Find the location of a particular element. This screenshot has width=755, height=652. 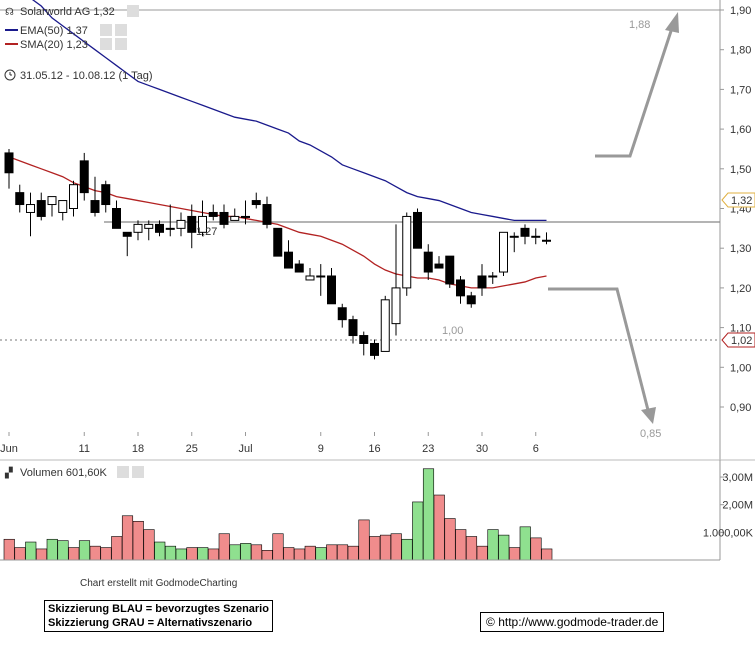

price-tick-label: 1,10 is located at coordinates (740, 329).